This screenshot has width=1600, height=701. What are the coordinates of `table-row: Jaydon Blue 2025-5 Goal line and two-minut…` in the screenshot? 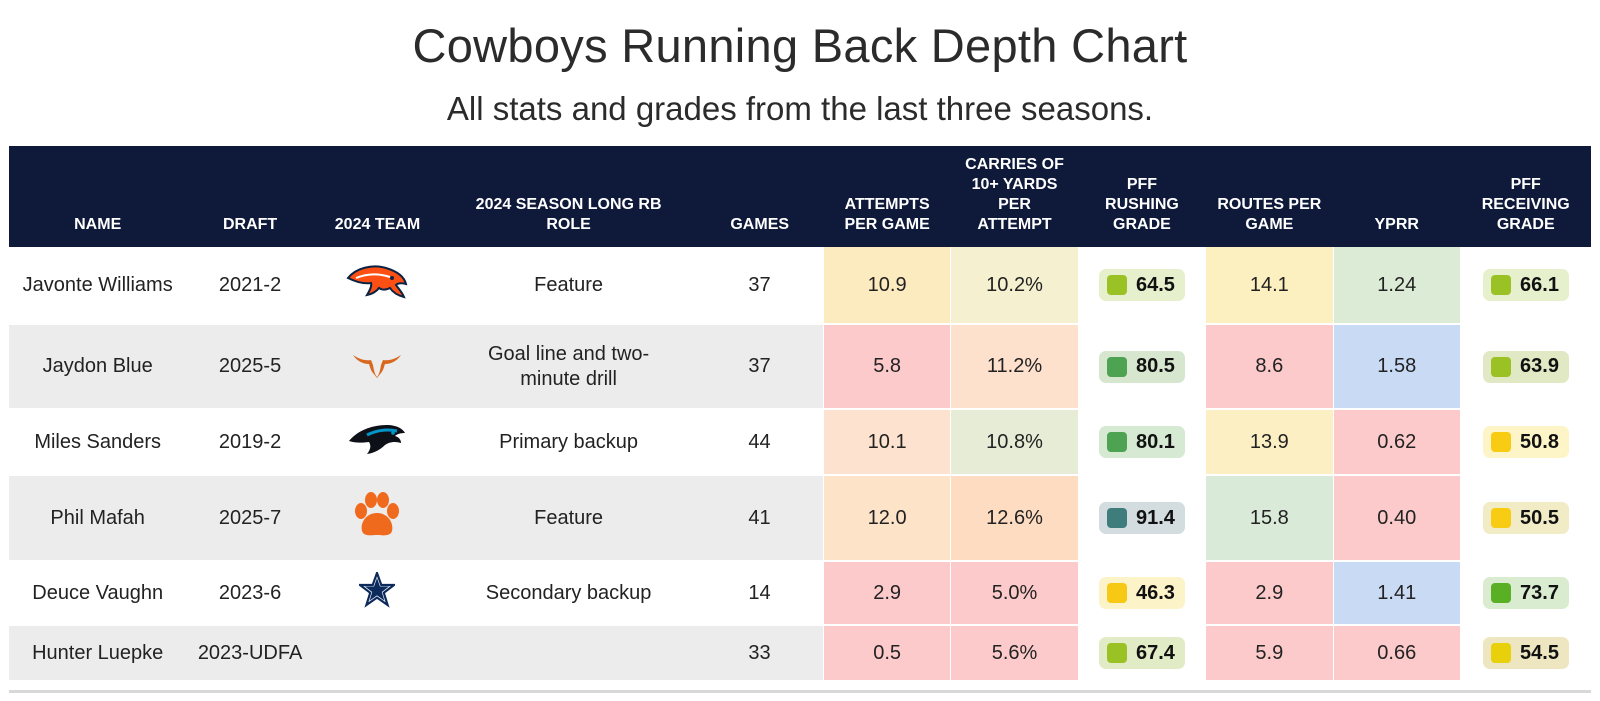 It's located at (800, 367).